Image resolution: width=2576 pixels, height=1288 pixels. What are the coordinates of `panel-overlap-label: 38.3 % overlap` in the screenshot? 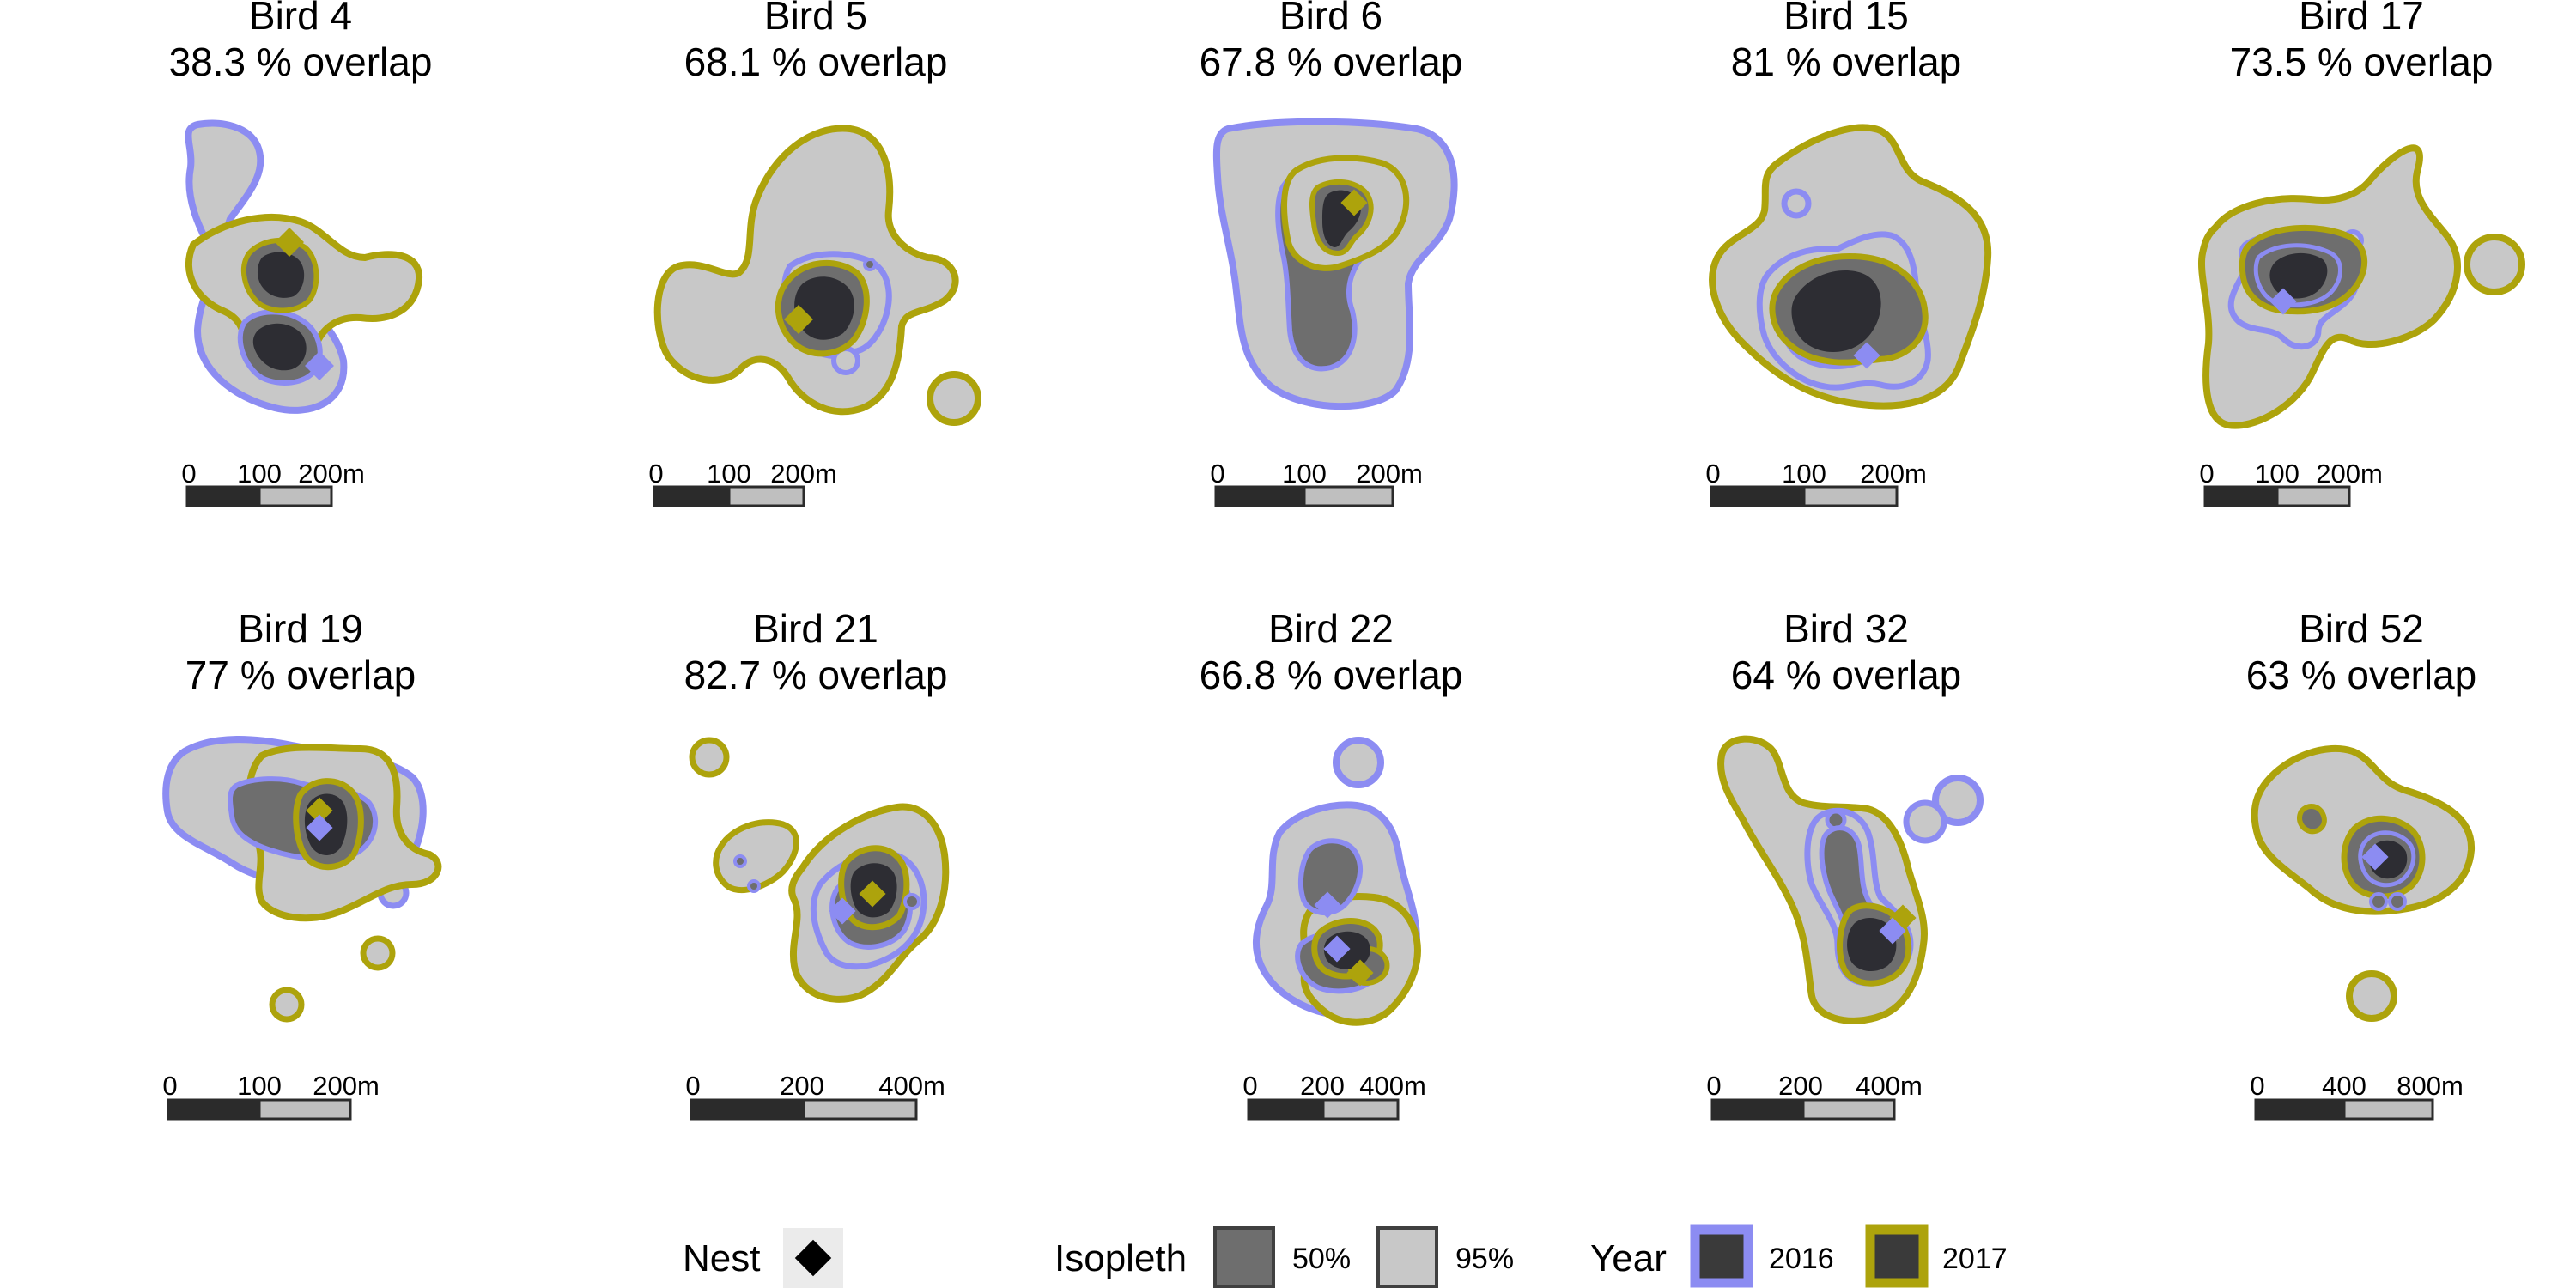 It's located at (301, 61).